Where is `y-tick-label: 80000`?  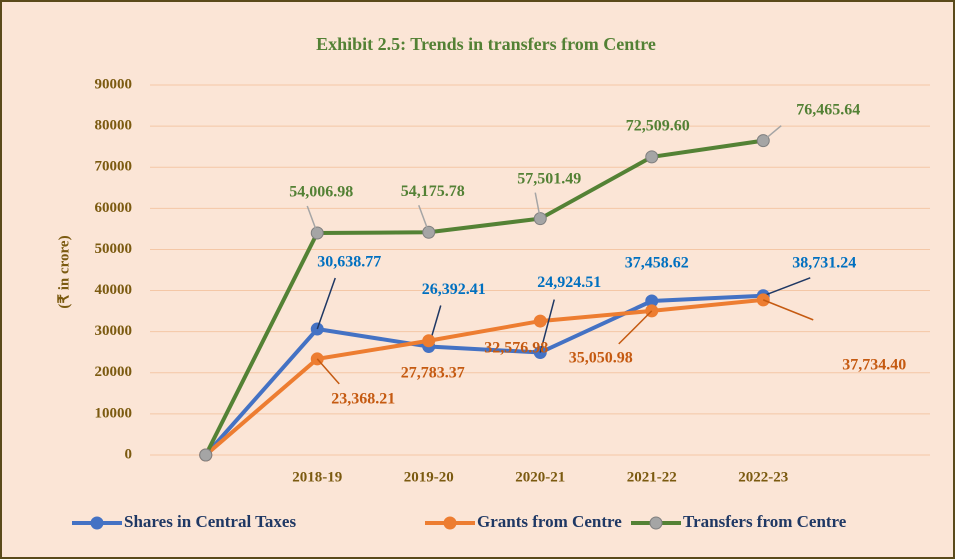 y-tick-label: 80000 is located at coordinates (114, 126).